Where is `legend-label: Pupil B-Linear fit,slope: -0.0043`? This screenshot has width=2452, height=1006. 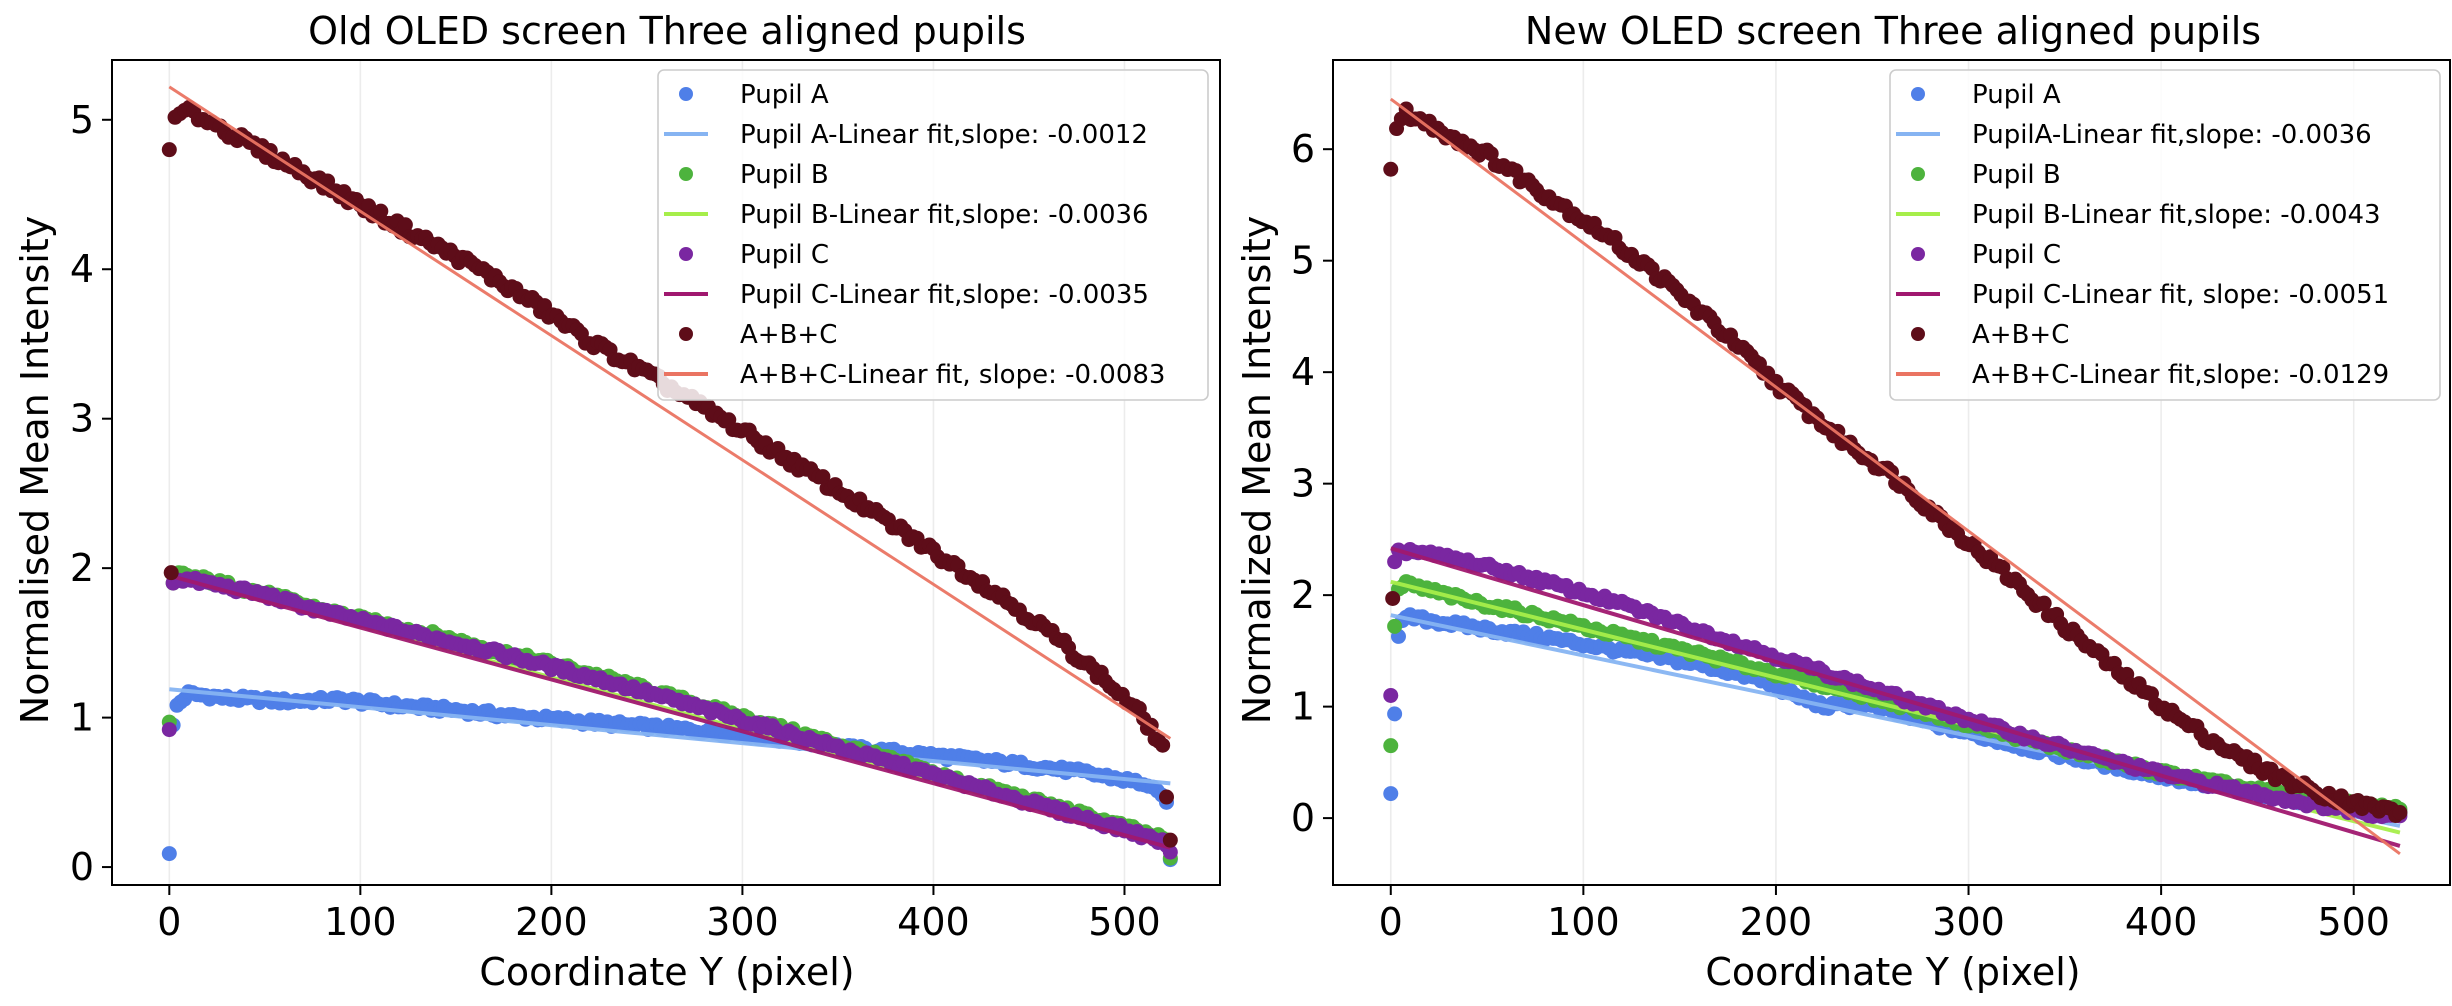
legend-label: Pupil B-Linear fit,slope: -0.0043 is located at coordinates (2176, 215).